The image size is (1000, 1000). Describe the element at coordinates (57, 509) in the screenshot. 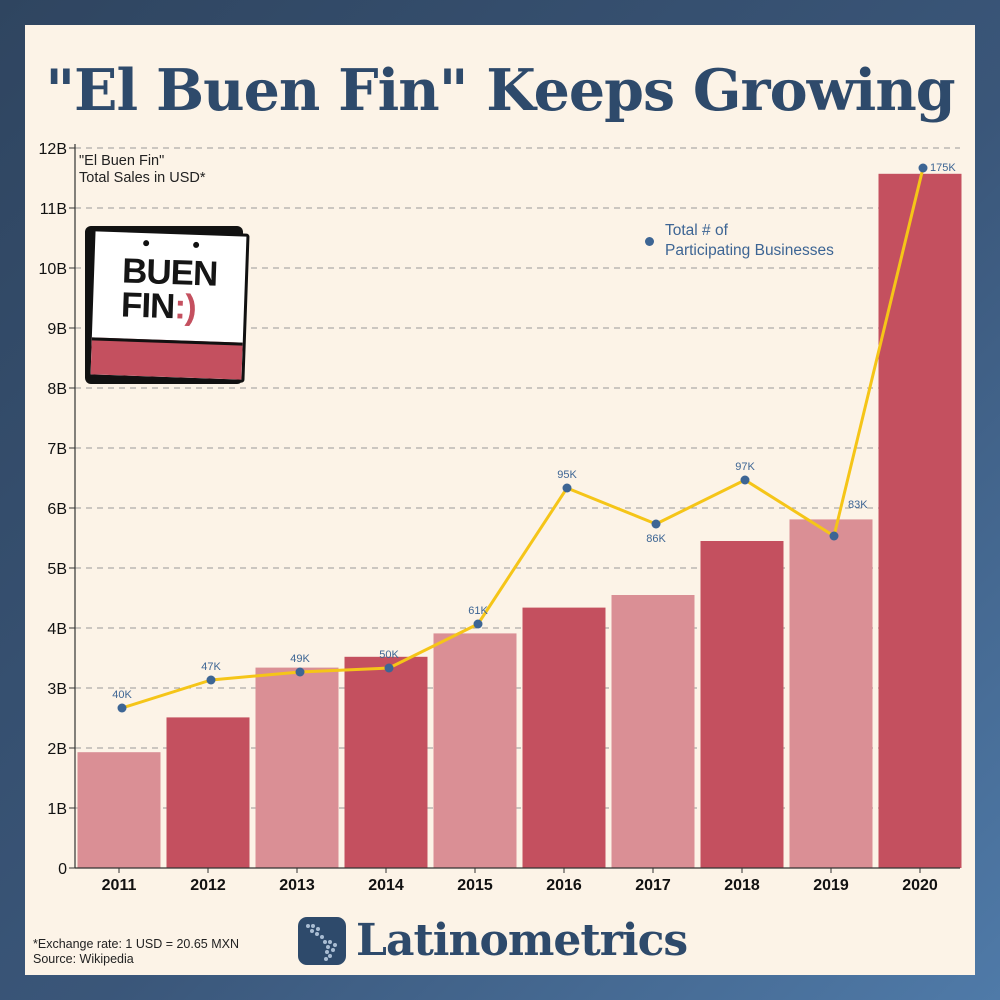

I see `y-tick-label: 6B` at that location.